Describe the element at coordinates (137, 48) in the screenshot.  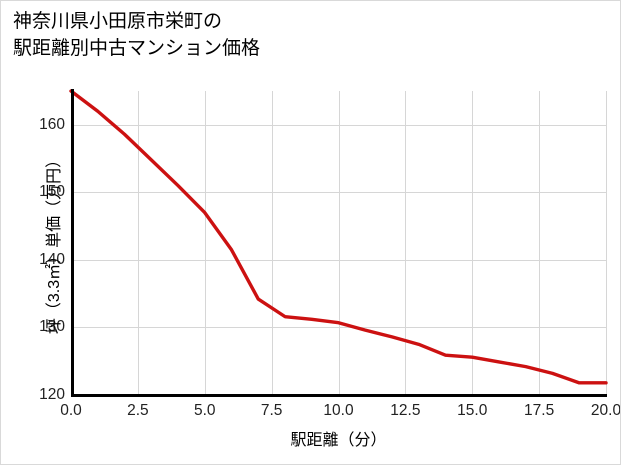
I see `chart-title-line-2: 駅距離別中古マンション価格` at that location.